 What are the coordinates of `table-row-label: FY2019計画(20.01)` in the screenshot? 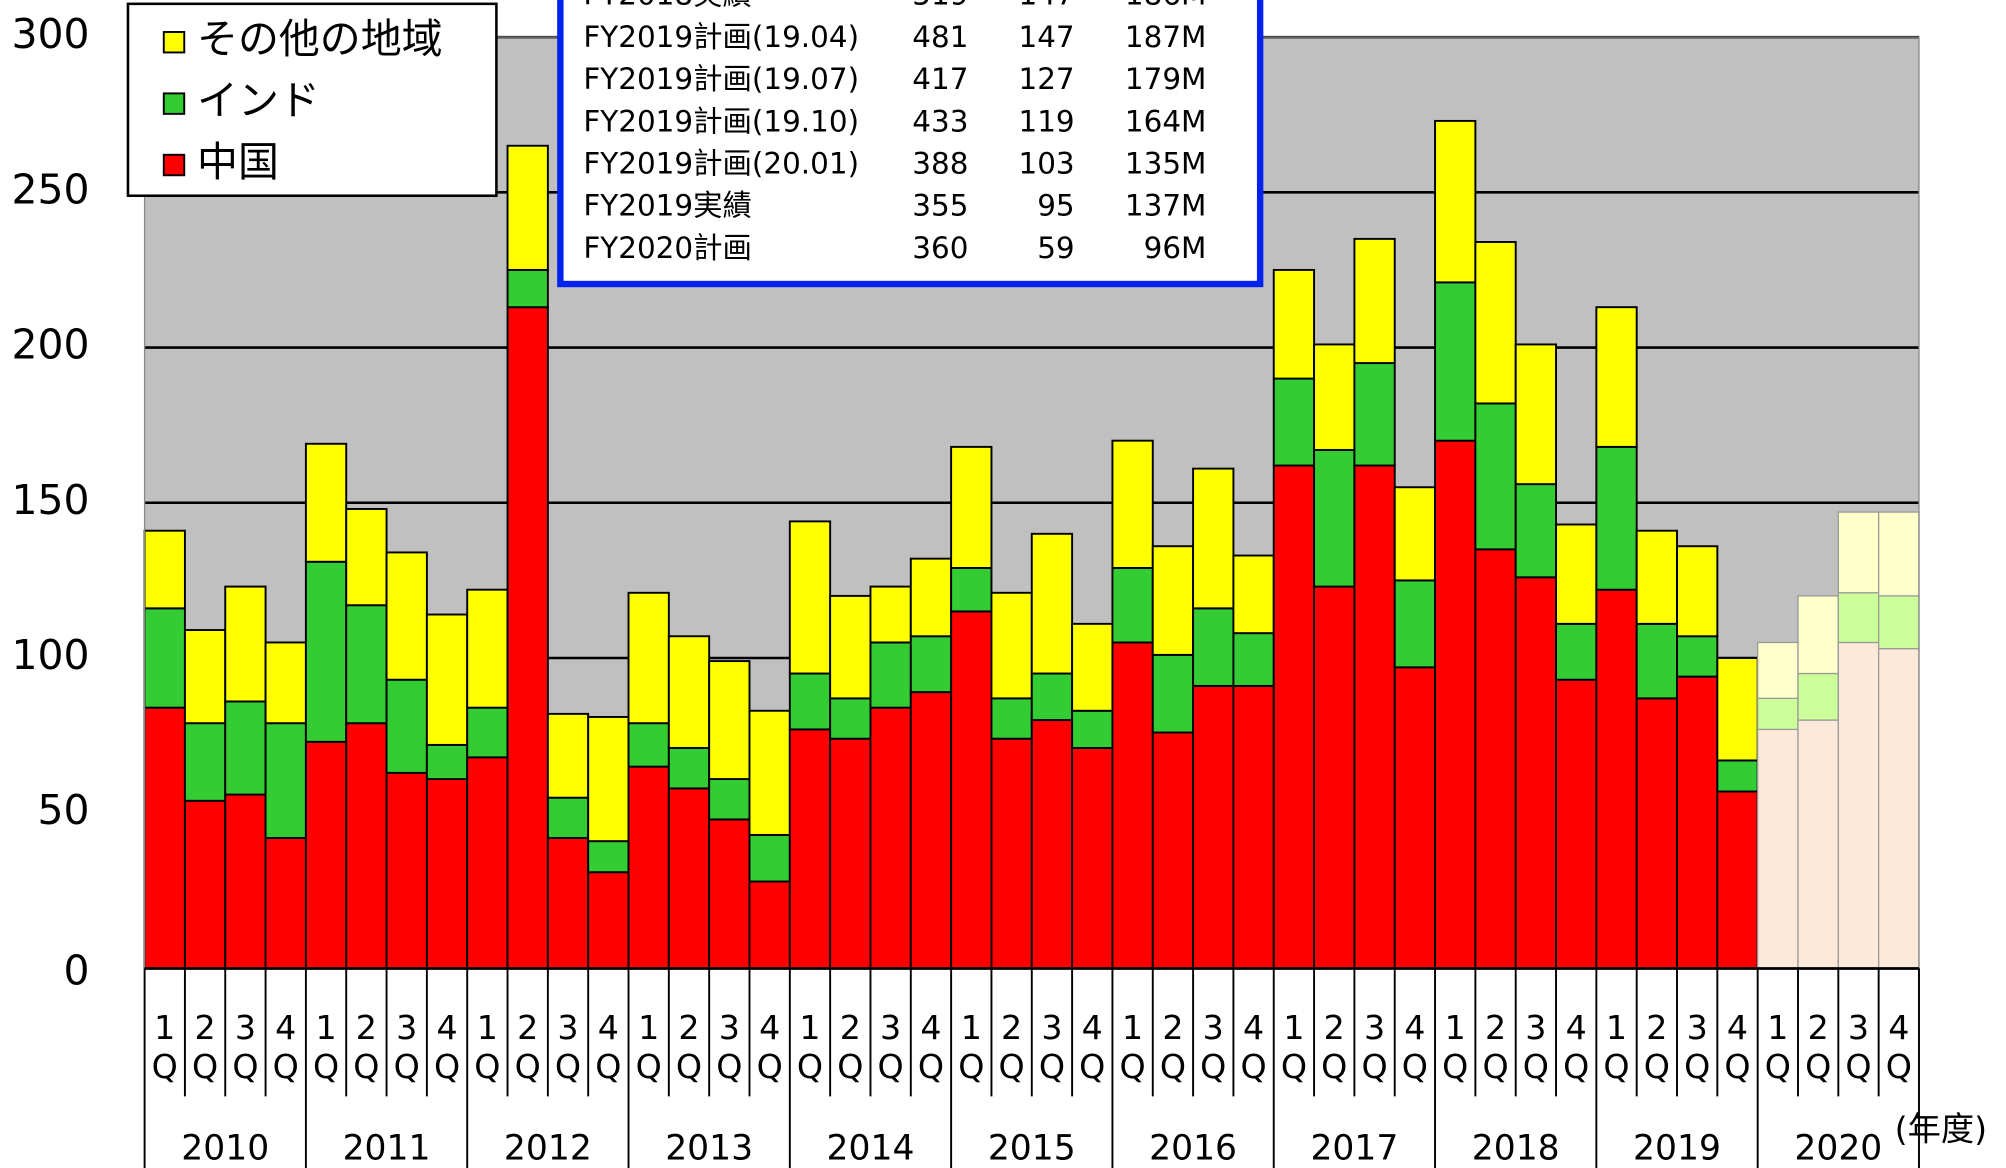 It's located at (721, 164).